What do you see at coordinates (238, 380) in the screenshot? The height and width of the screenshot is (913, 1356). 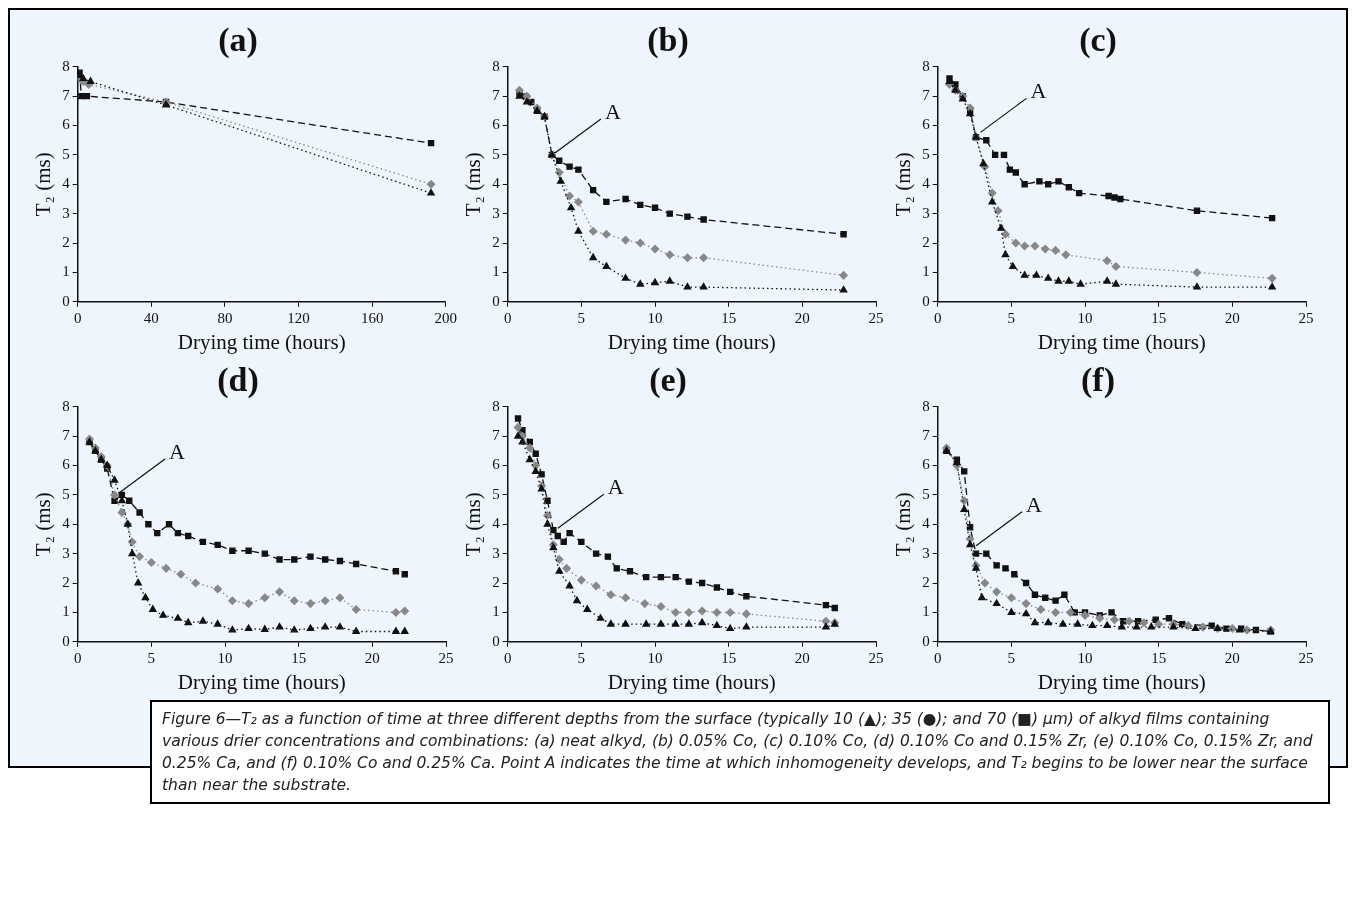 I see `chart-title: (d)` at bounding box center [238, 380].